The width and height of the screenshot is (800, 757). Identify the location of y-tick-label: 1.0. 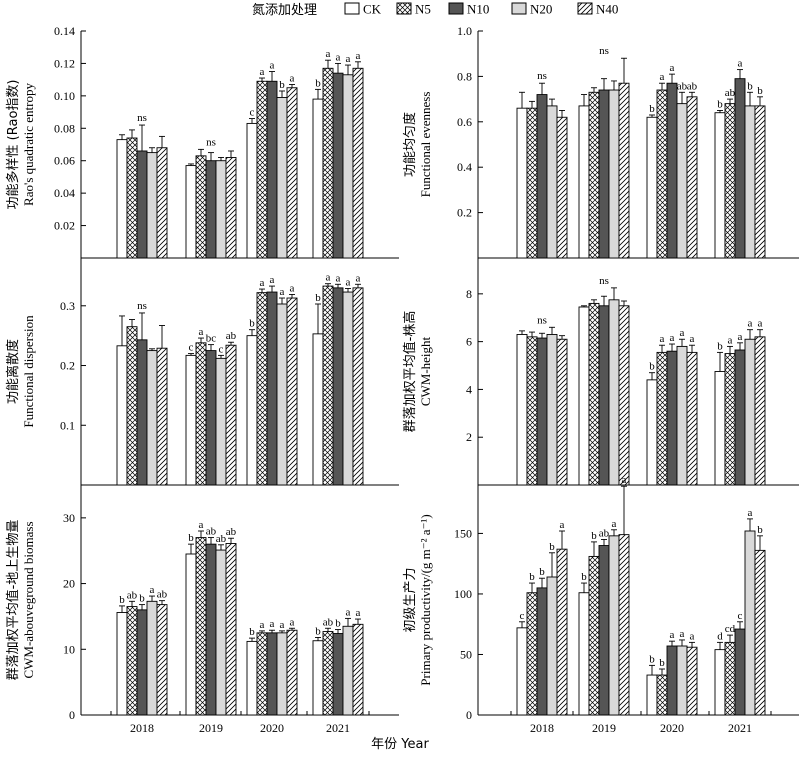
(464, 31).